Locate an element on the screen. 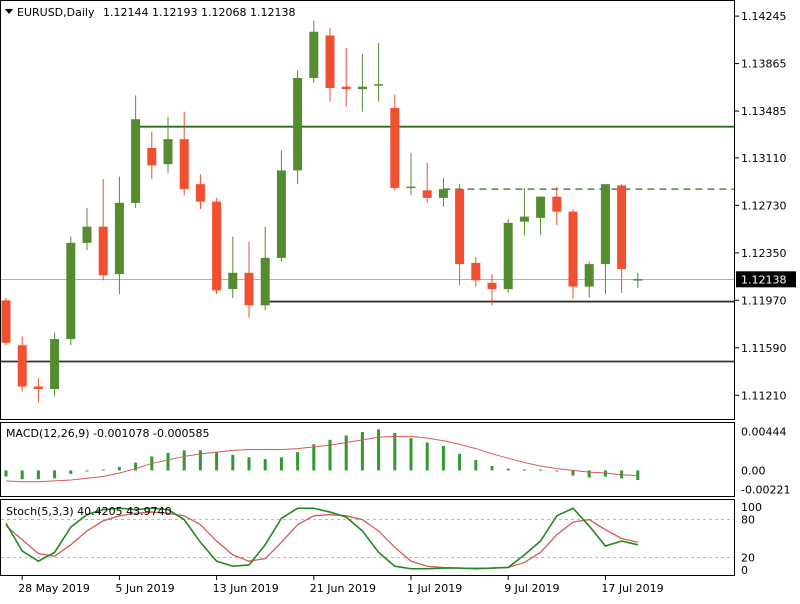 The image size is (800, 604). price-tick-label: 1.12350 is located at coordinates (764, 253).